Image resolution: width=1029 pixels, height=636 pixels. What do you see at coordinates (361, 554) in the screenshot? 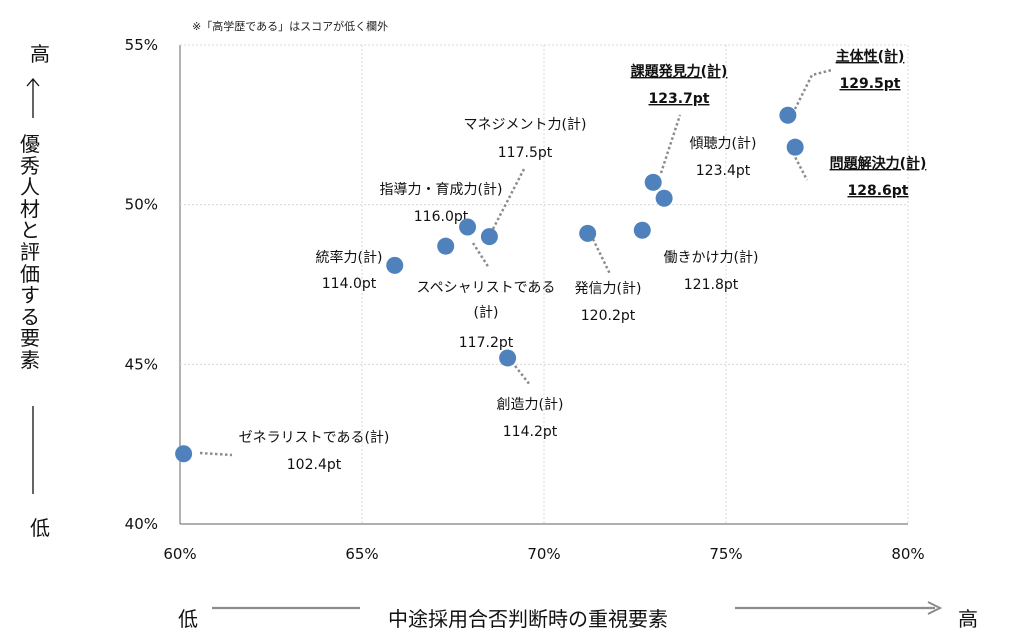
I see `x-tick-label: 65%` at bounding box center [361, 554].